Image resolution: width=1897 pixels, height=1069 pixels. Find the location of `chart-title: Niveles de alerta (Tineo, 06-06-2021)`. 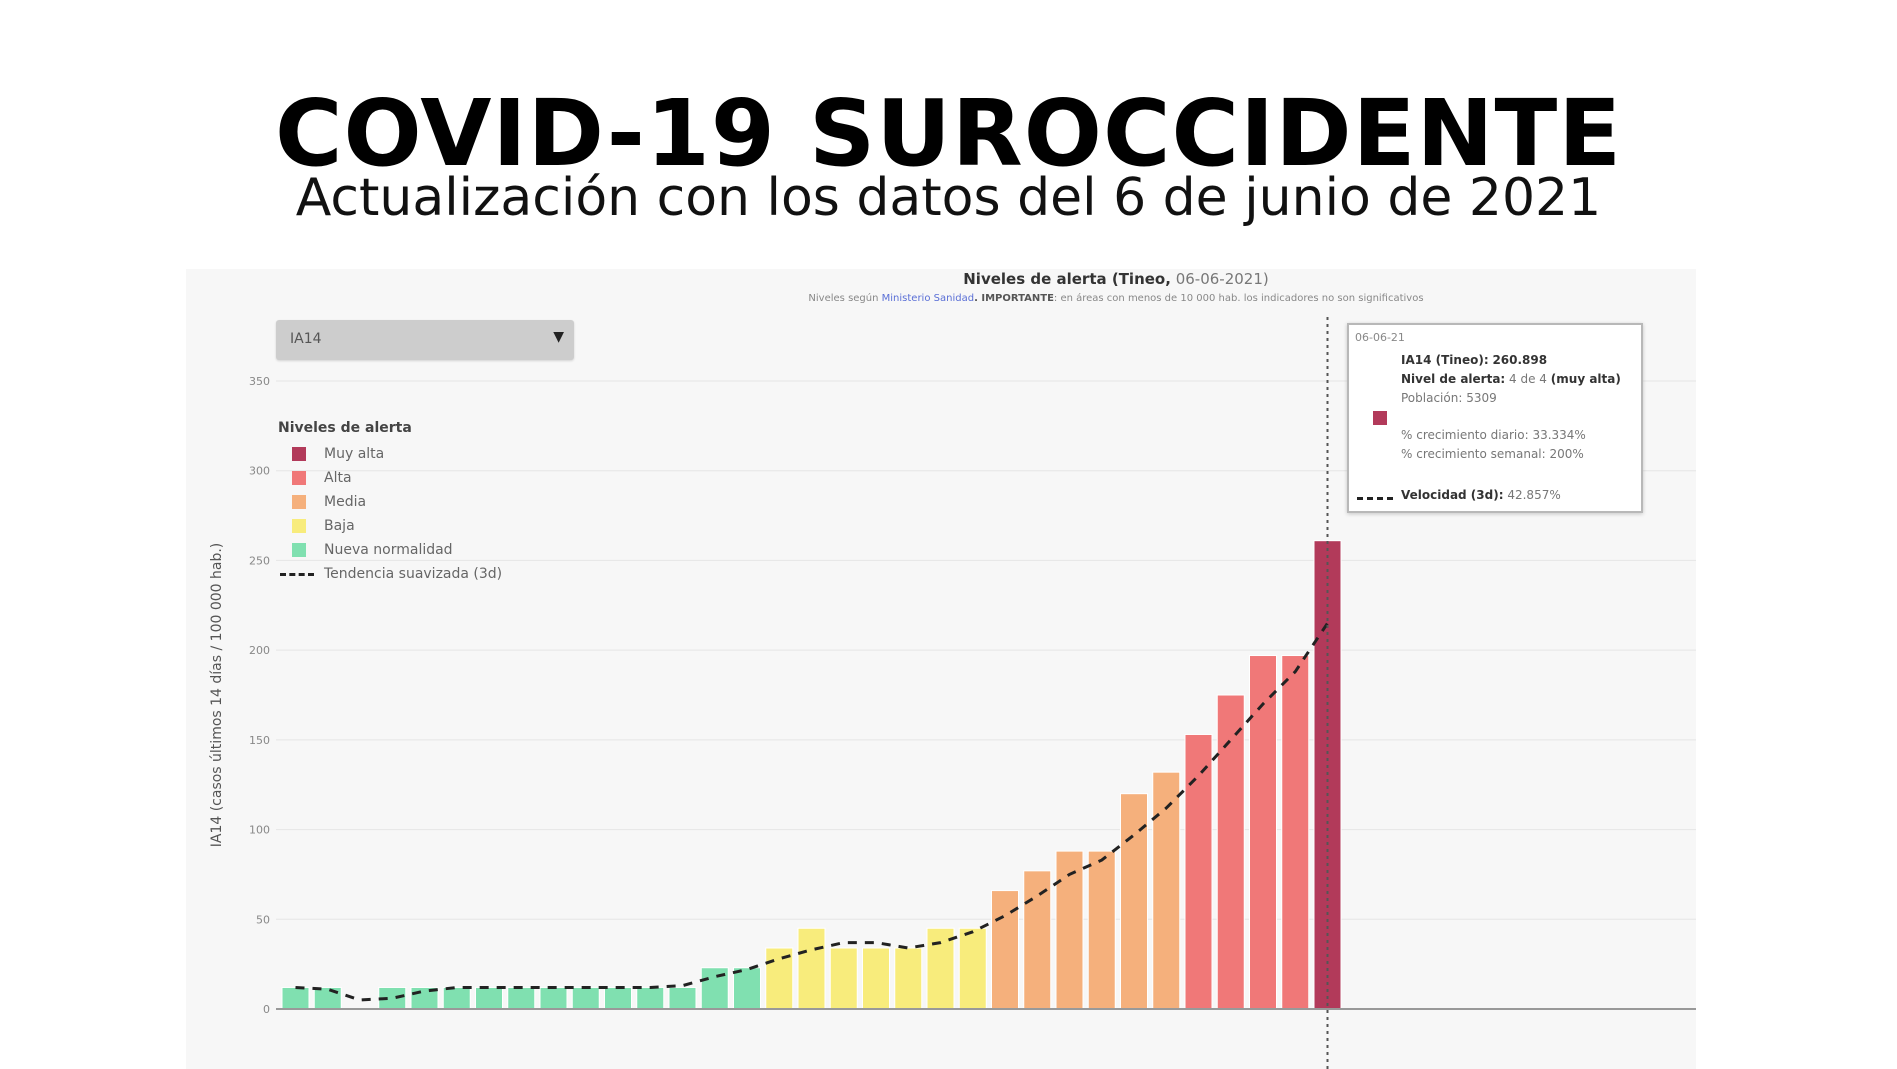

chart-title: Niveles de alerta (Tineo, 06-06-2021) is located at coordinates (1115, 279).